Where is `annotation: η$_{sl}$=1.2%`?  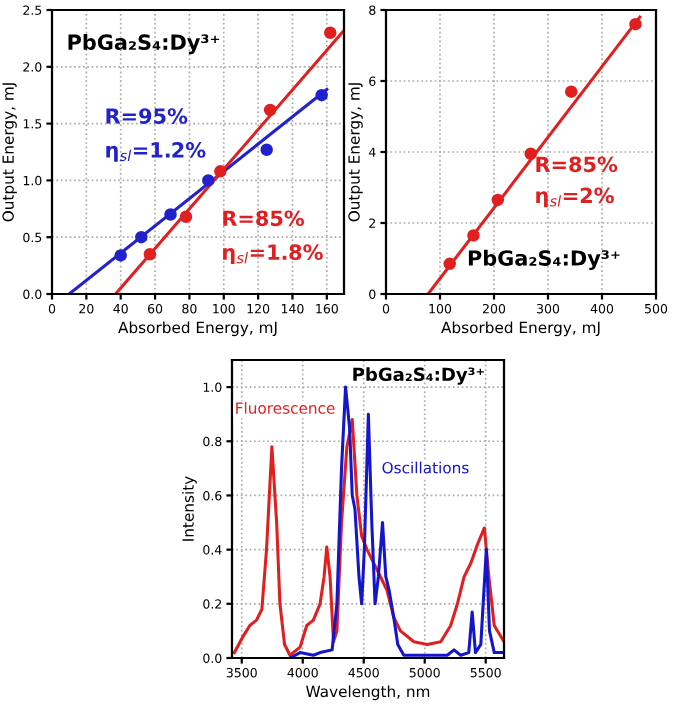 annotation: η$_{sl}$=1.2% is located at coordinates (156, 152).